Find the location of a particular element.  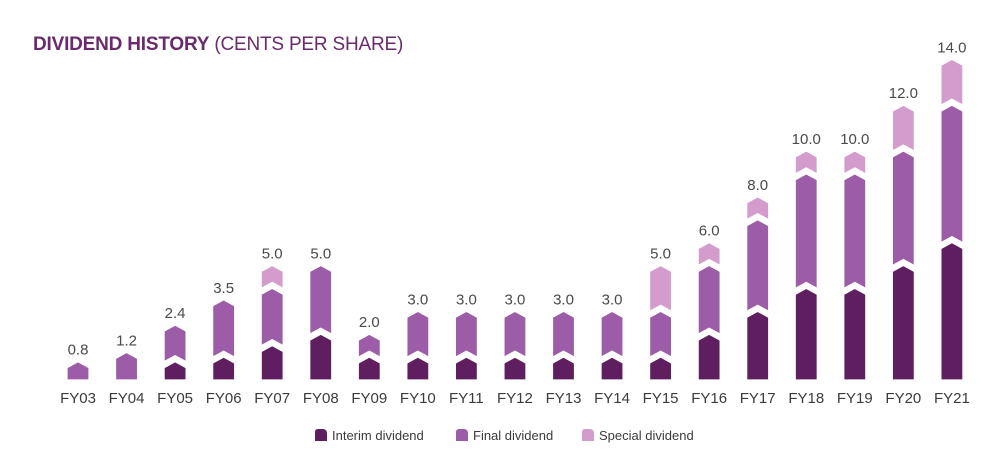

x-tick-label-fy13: FY13 is located at coordinates (564, 398).